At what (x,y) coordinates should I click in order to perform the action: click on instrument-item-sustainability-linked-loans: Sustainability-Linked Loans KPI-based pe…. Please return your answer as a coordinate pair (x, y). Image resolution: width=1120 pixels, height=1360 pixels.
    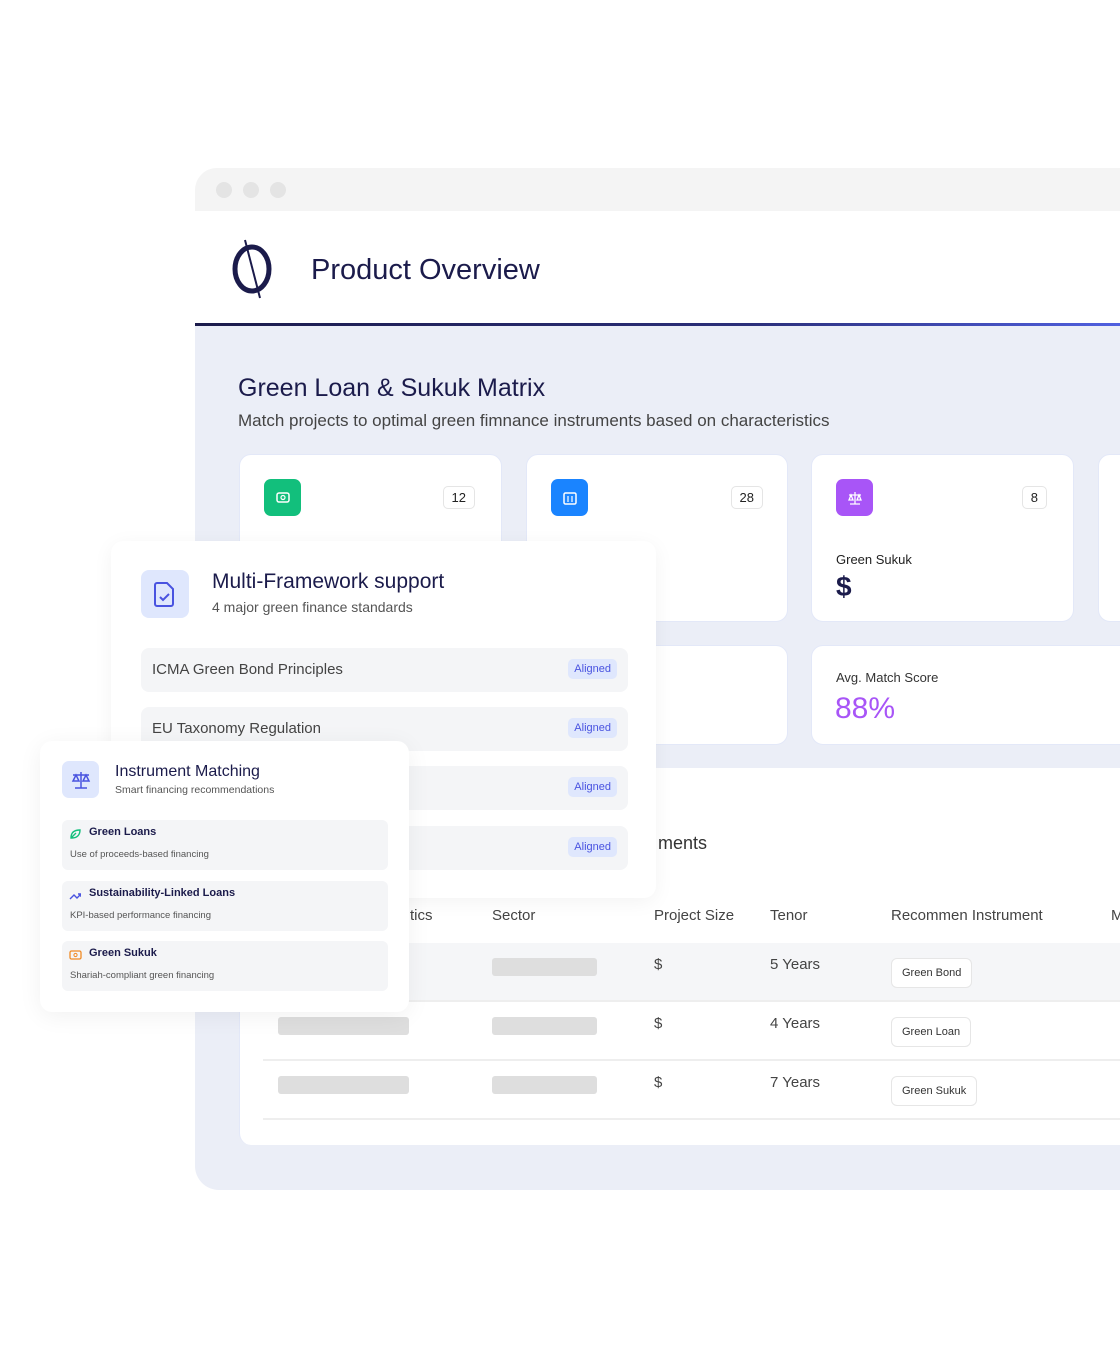
    Looking at the image, I should click on (225, 906).